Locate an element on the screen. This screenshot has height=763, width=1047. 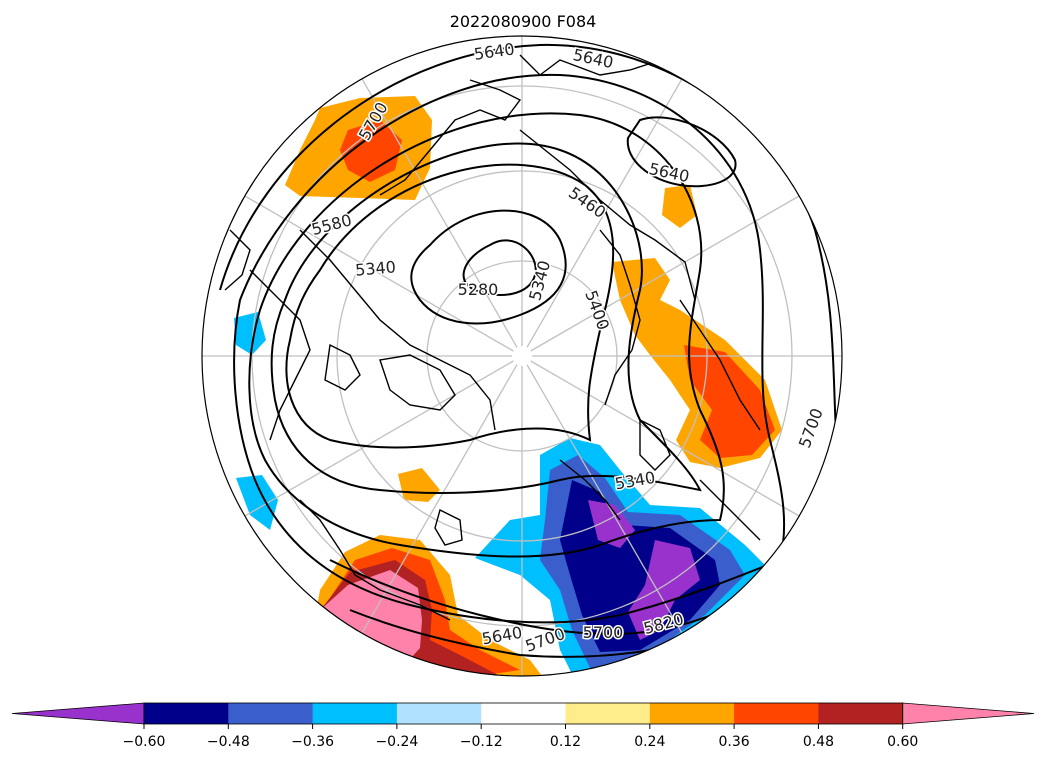
colorbar-tick-label: −0.36 is located at coordinates (312, 742).